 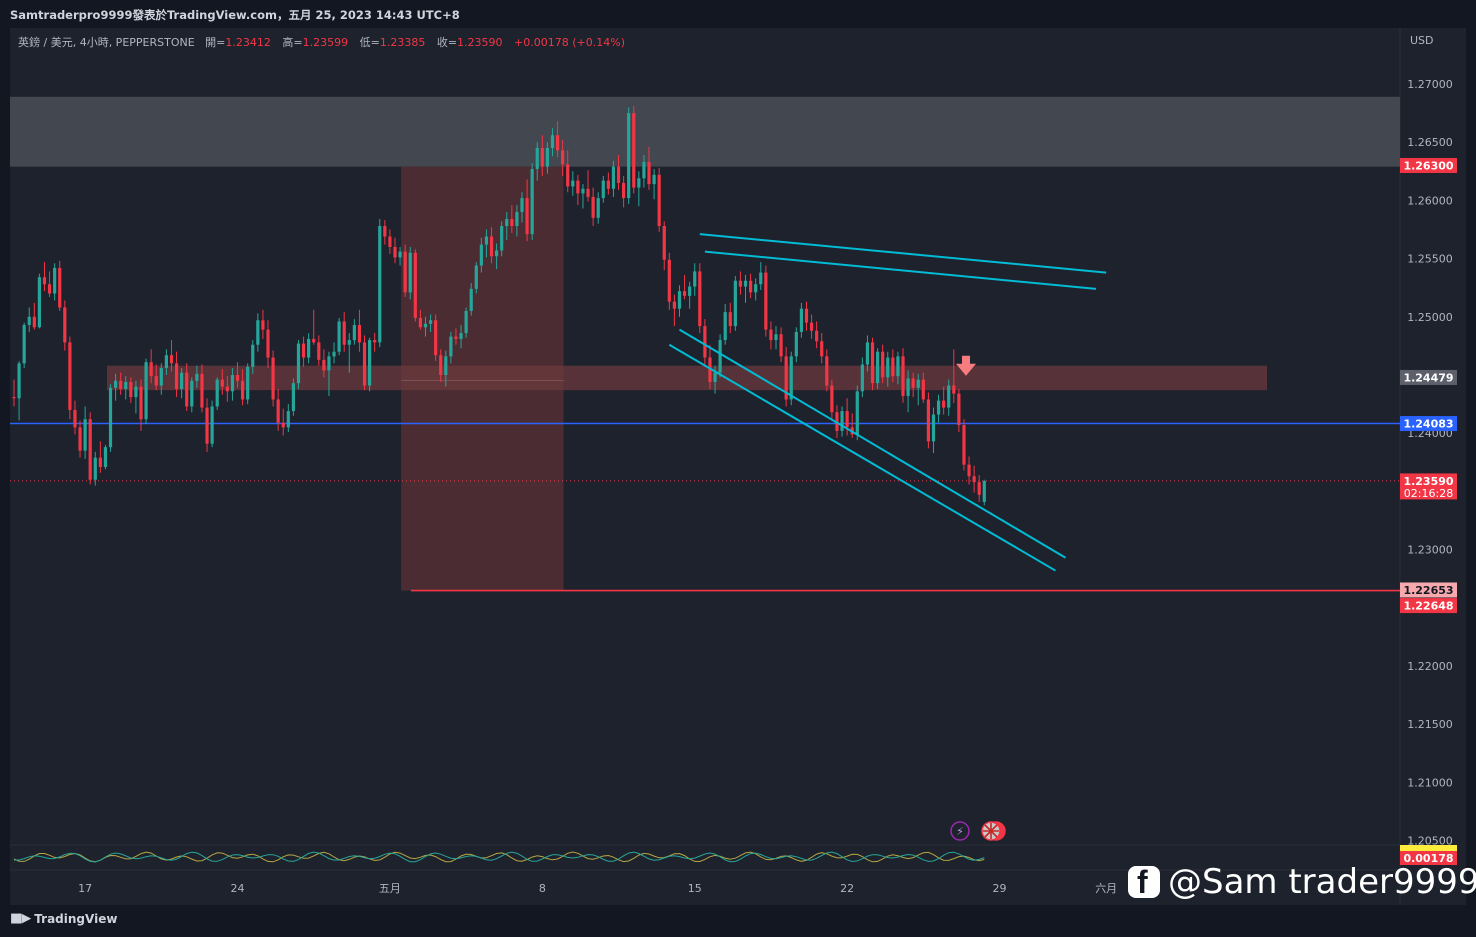 What do you see at coordinates (1422, 40) in the screenshot?
I see `currency-label: USD` at bounding box center [1422, 40].